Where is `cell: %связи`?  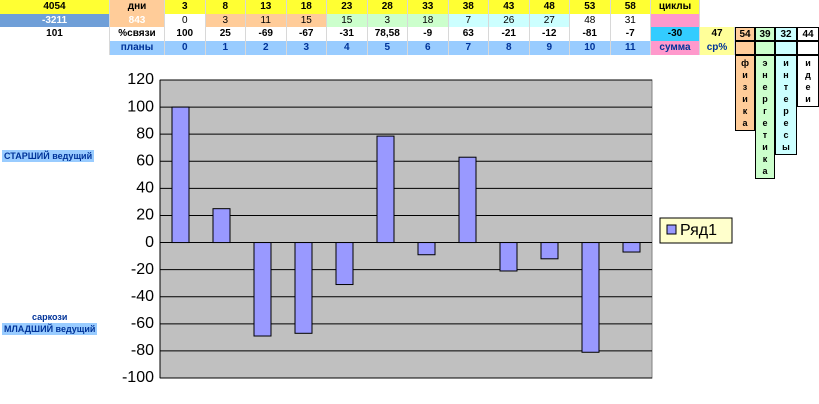 cell: %связи is located at coordinates (137, 34).